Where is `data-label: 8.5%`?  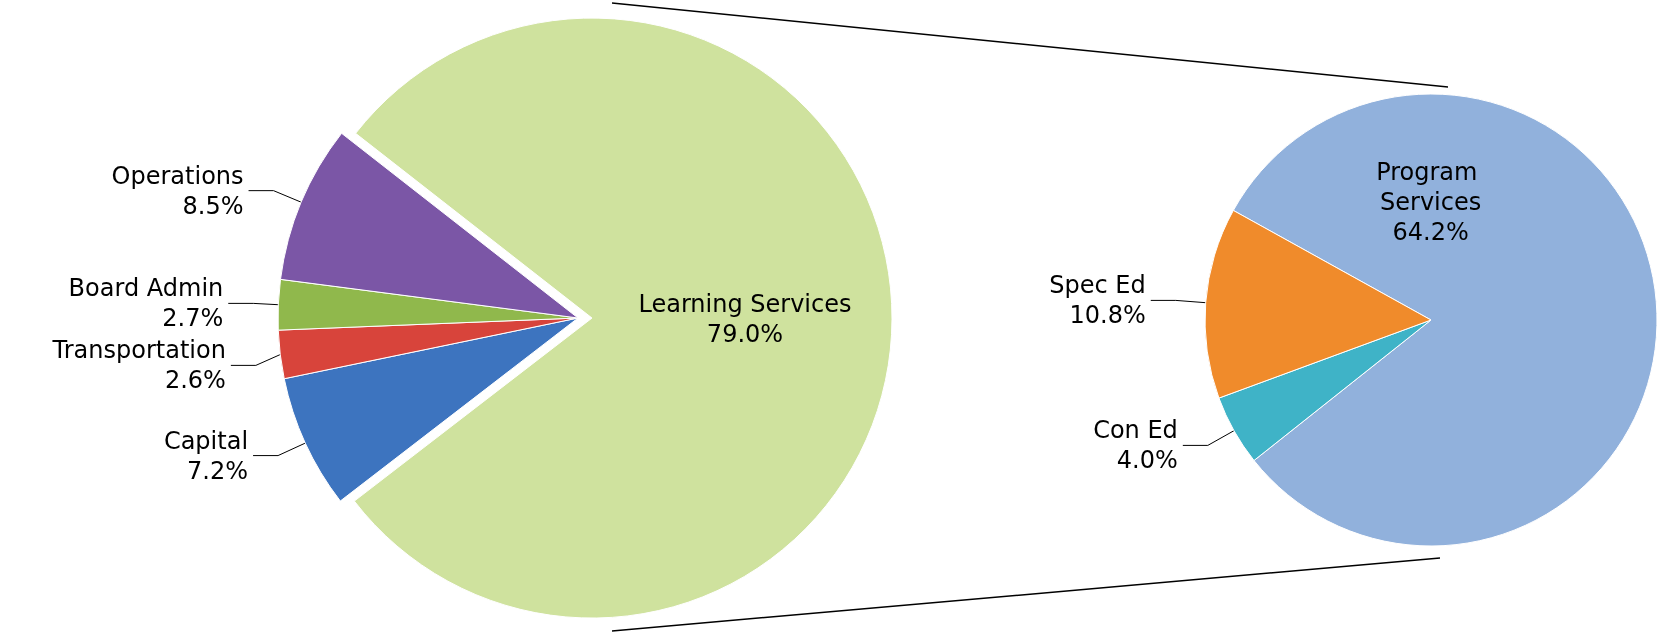
data-label: 8.5% is located at coordinates (213, 205).